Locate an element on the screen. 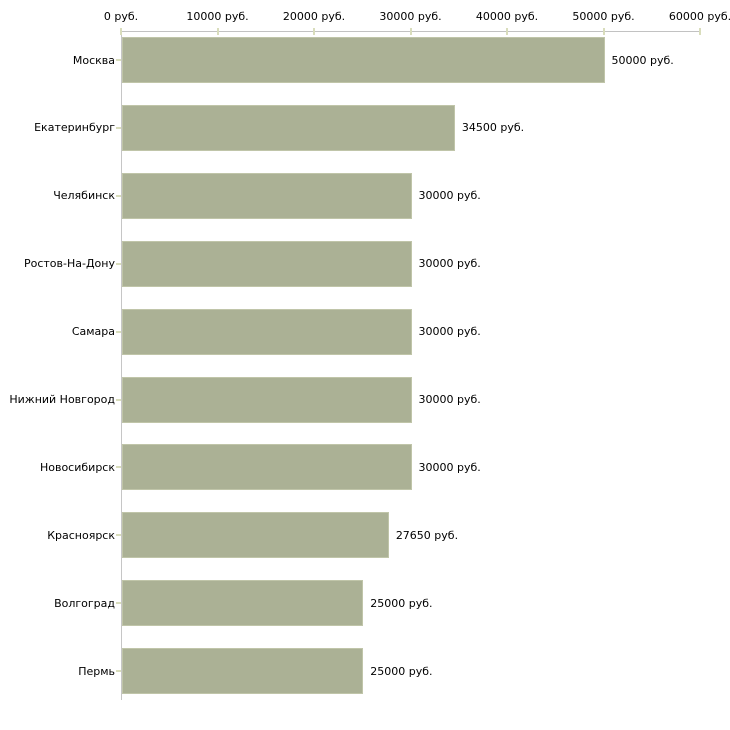 Image resolution: width=730 pixels, height=730 pixels. category-label: Екатеринбург is located at coordinates (74, 128).